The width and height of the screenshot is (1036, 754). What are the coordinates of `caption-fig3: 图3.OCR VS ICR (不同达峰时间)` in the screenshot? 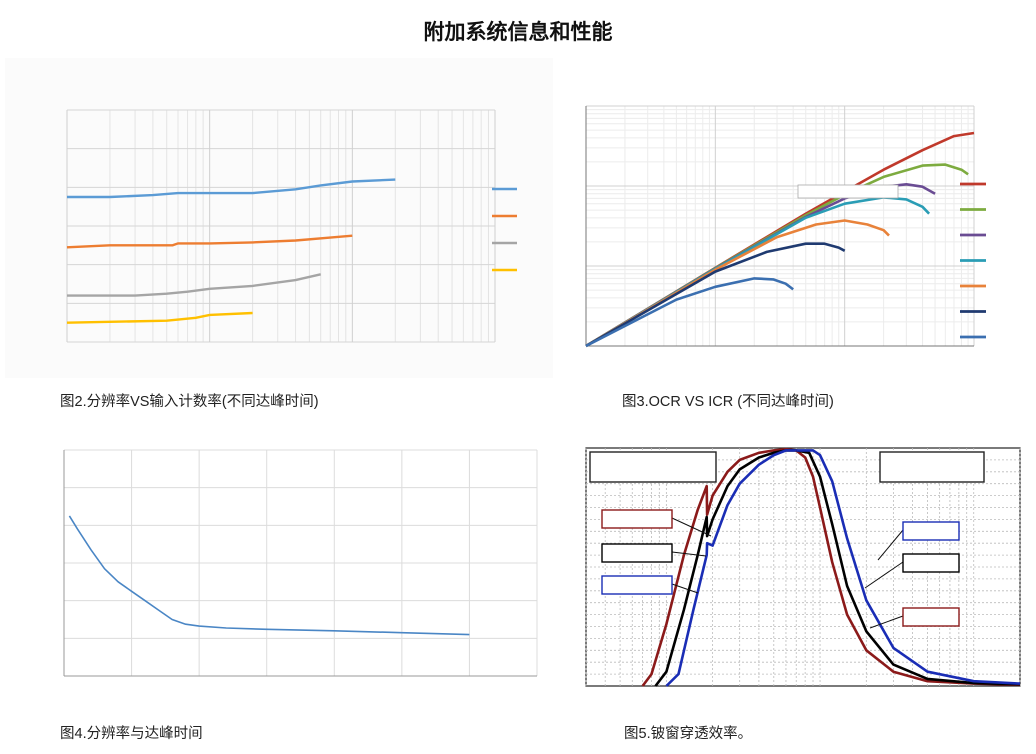 It's located at (728, 402).